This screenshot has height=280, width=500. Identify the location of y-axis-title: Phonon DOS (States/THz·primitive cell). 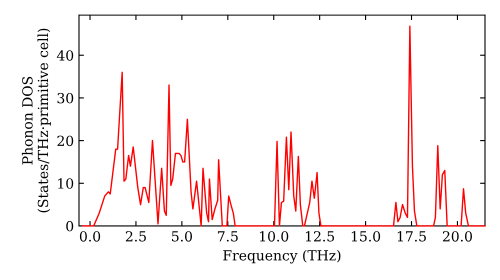
(36, 120).